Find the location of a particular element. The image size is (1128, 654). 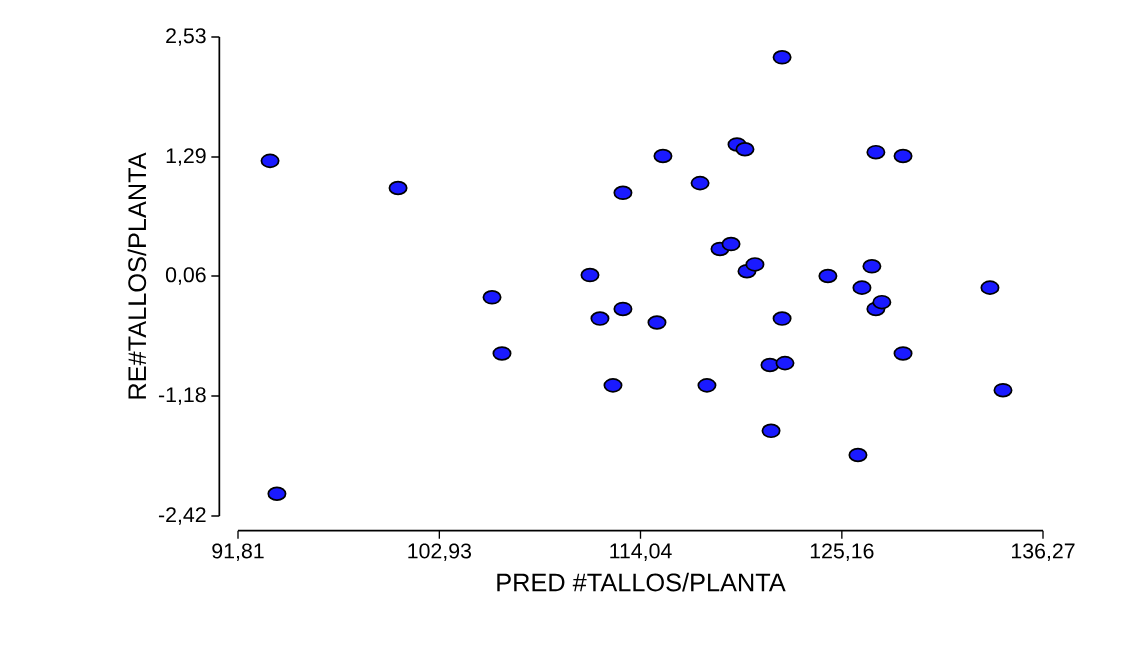

y-tick-label: 2,53 is located at coordinates (186, 37).